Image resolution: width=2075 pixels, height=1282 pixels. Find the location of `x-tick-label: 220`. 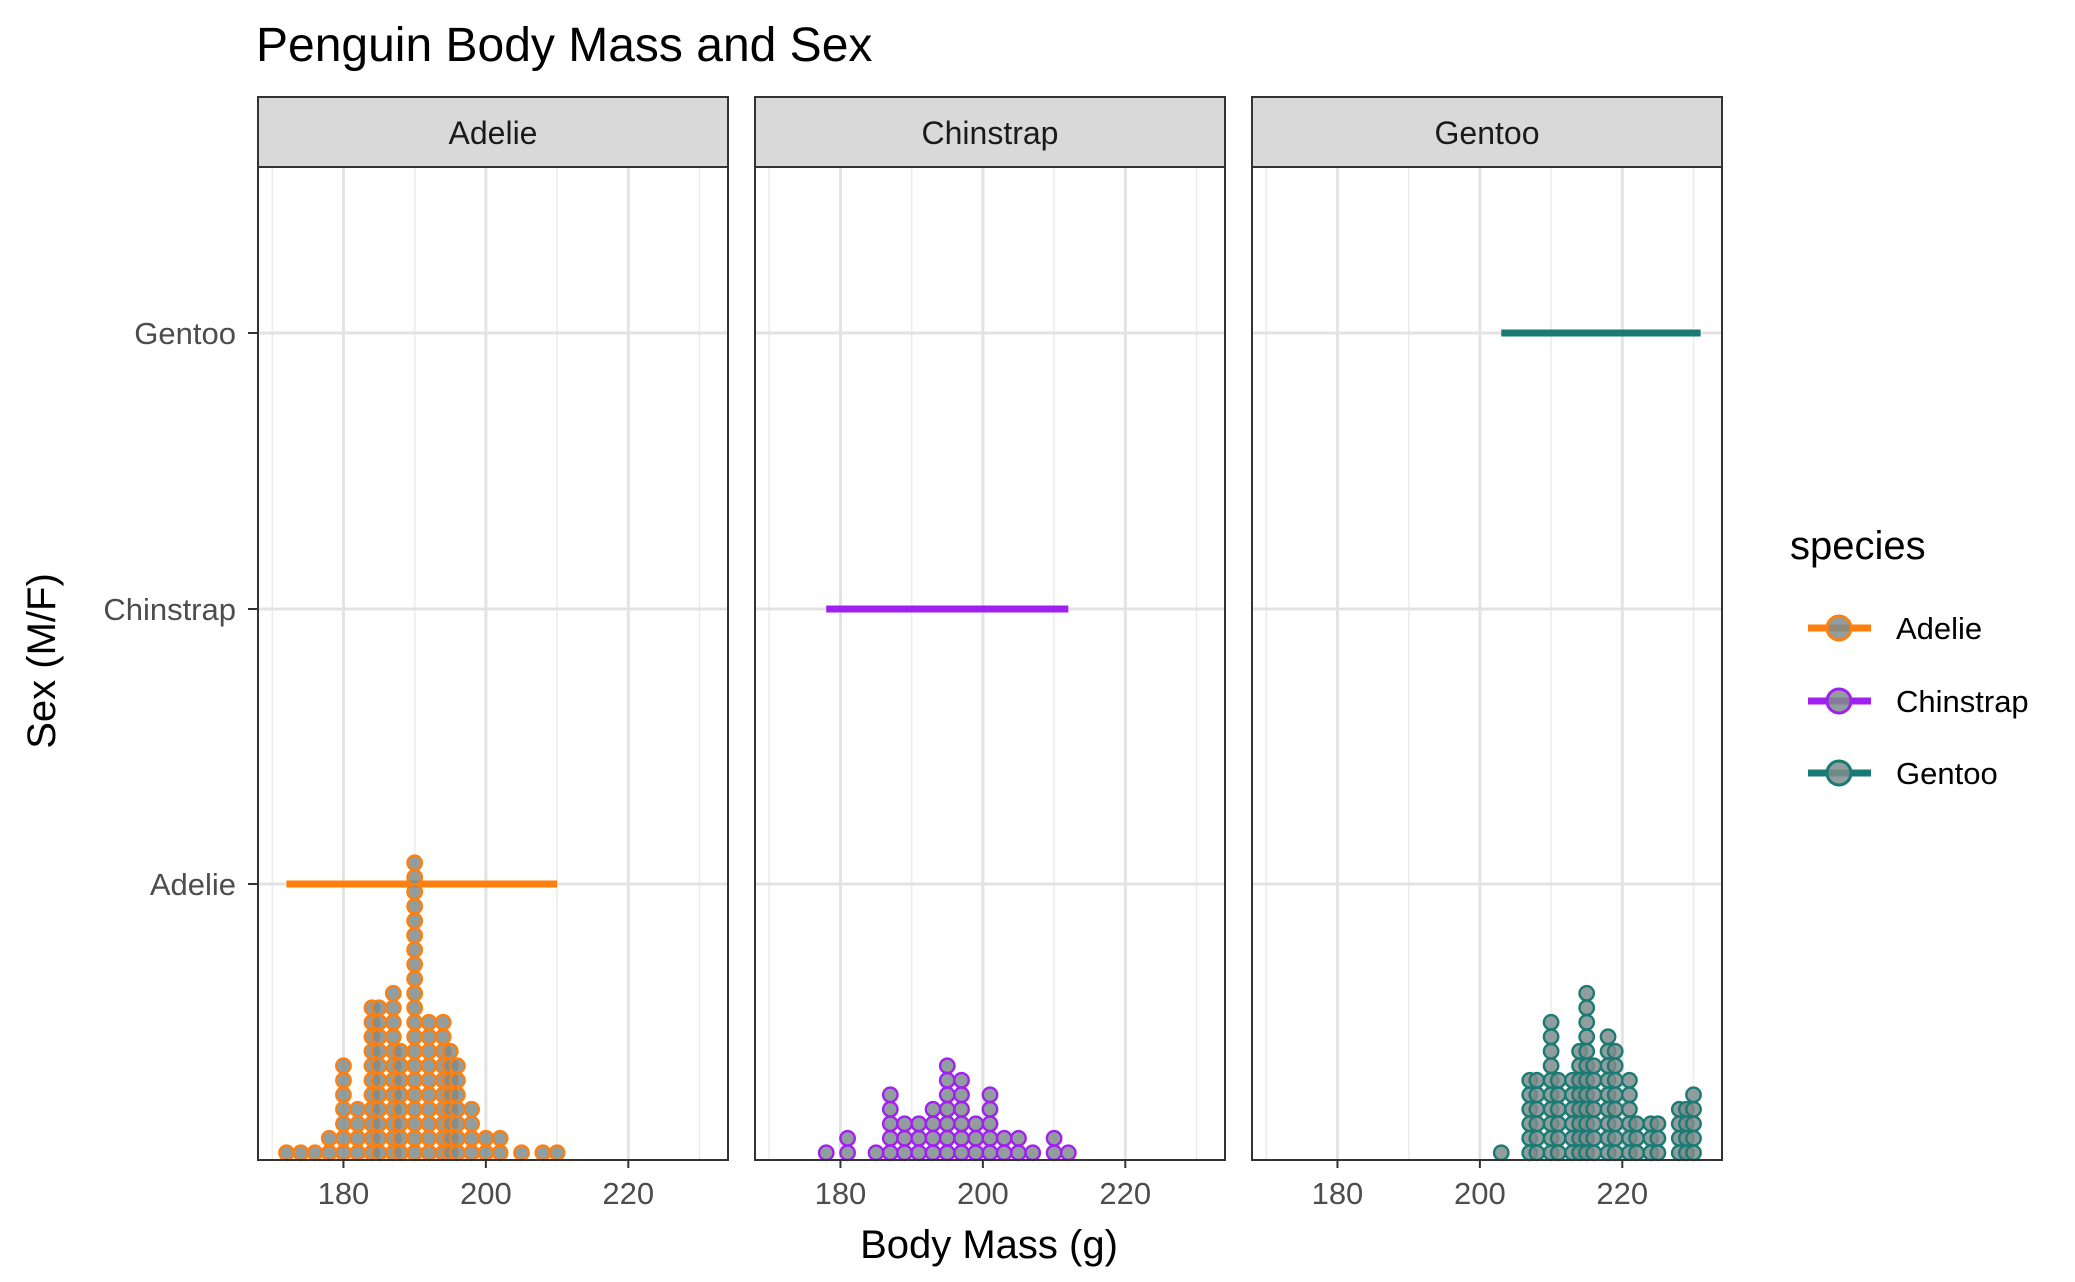

x-tick-label: 220 is located at coordinates (1622, 1193).